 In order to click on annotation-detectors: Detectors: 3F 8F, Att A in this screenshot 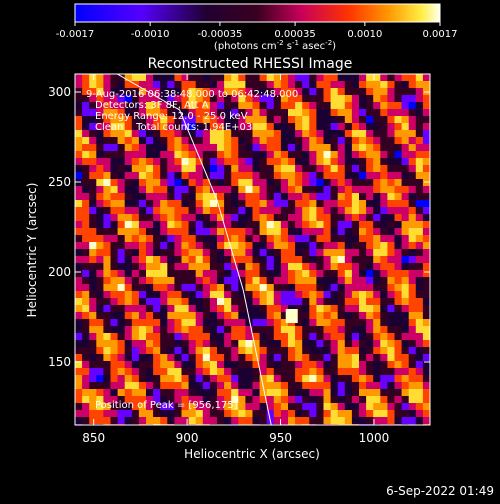, I will do `click(152, 105)`.